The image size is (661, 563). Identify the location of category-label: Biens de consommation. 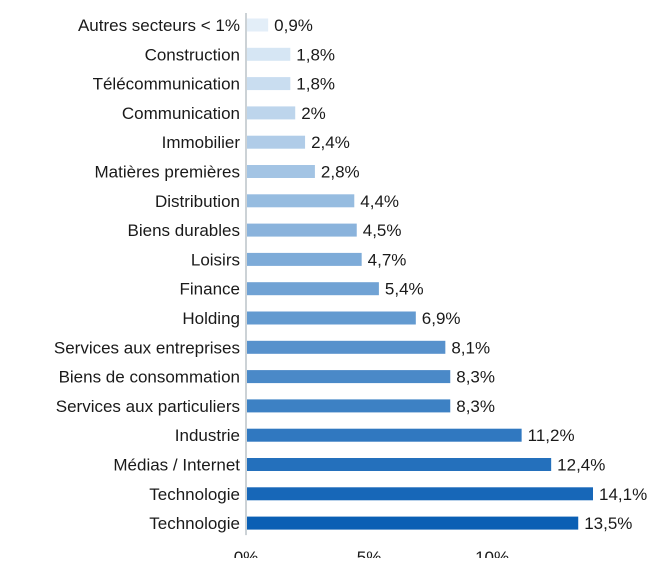
(149, 377).